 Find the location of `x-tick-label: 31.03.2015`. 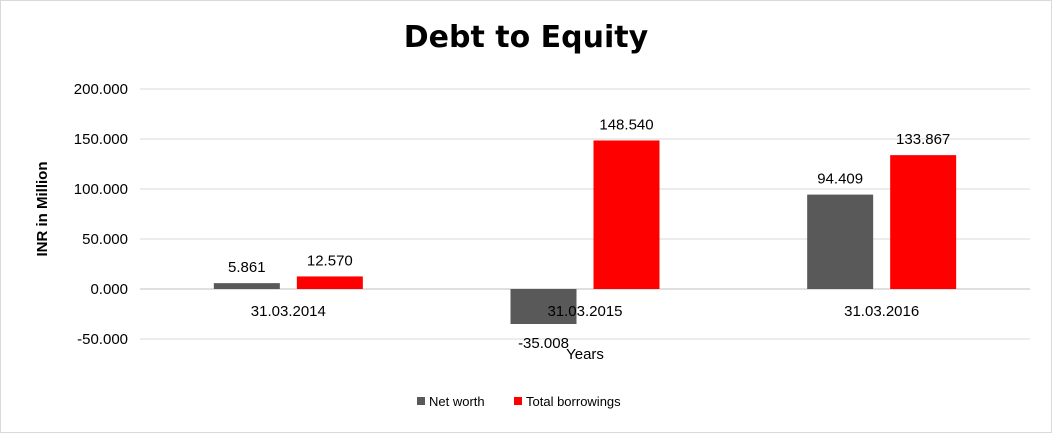

x-tick-label: 31.03.2015 is located at coordinates (584, 311).